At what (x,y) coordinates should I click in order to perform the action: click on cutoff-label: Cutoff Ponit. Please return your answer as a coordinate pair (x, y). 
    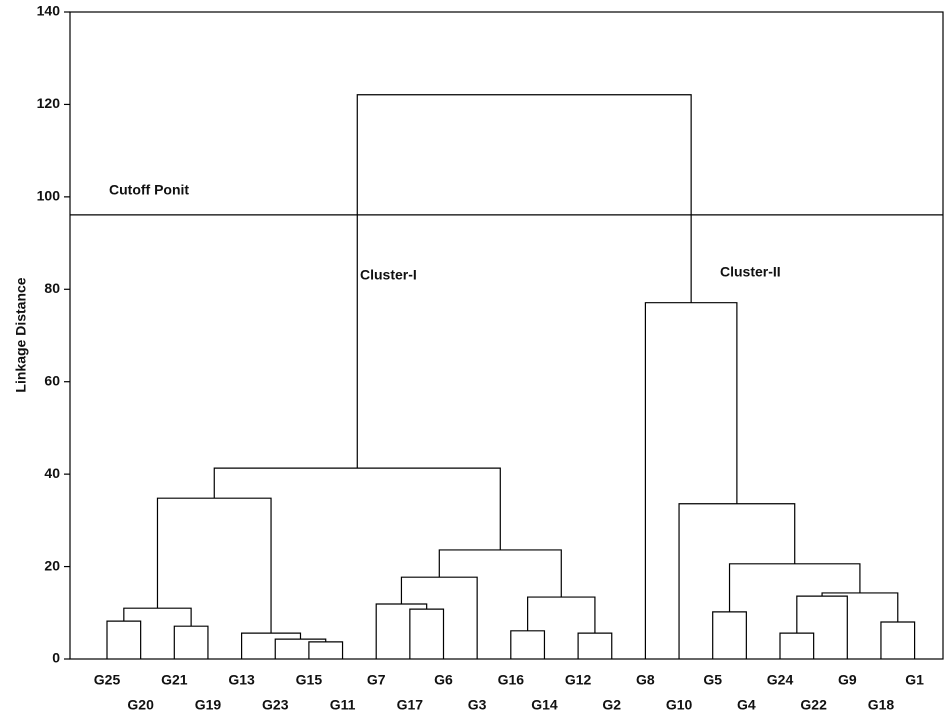
    Looking at the image, I should click on (149, 190).